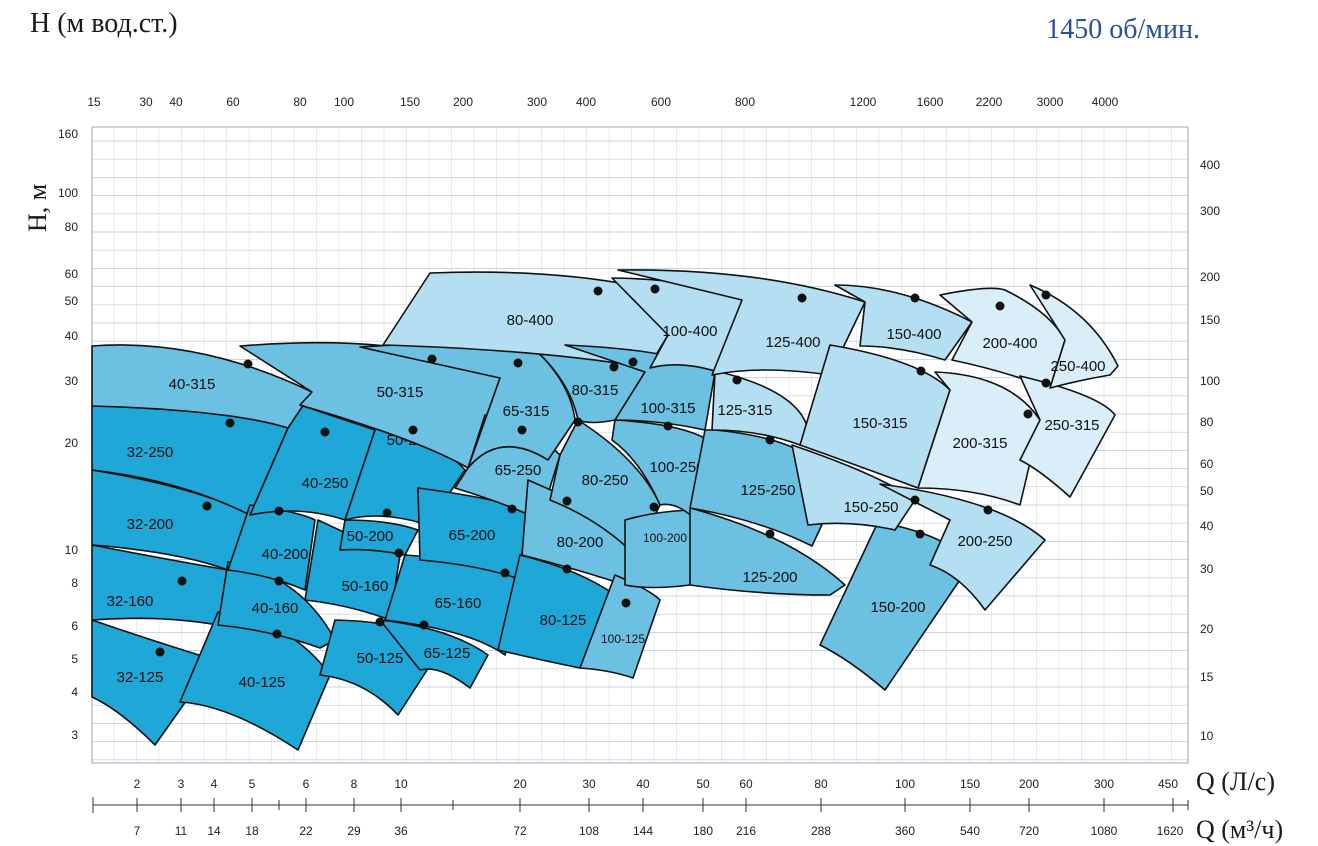 The image size is (1318, 846). What do you see at coordinates (1210, 320) in the screenshot?
I see `y-tick-right: 150` at bounding box center [1210, 320].